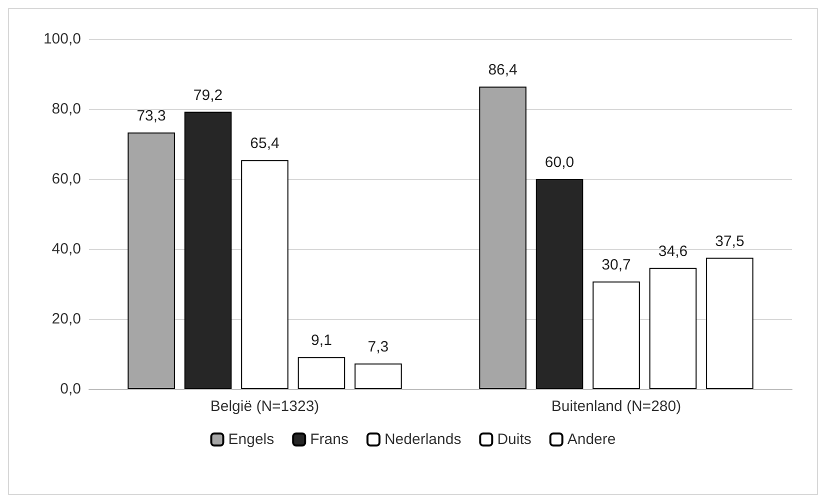 The width and height of the screenshot is (825, 502). I want to click on data-label: 65,4, so click(265, 143).